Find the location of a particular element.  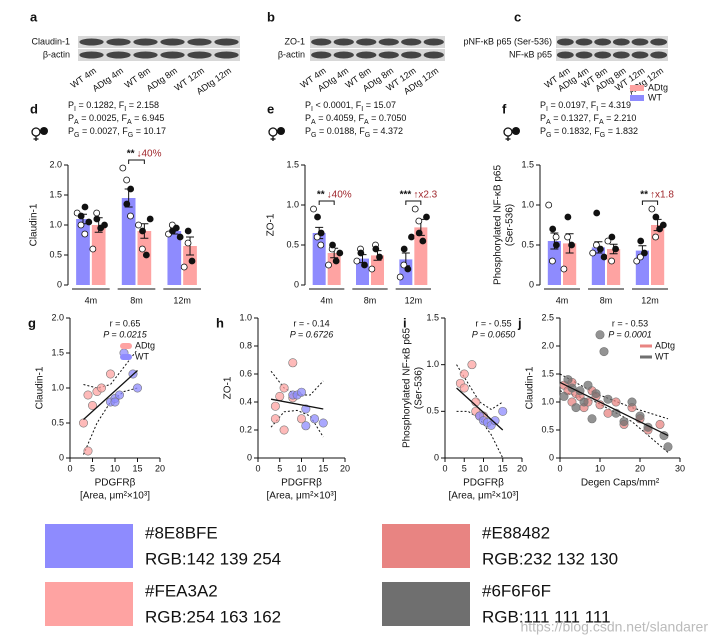

stats-text: = 0.1282, F is located at coordinates (100, 105).